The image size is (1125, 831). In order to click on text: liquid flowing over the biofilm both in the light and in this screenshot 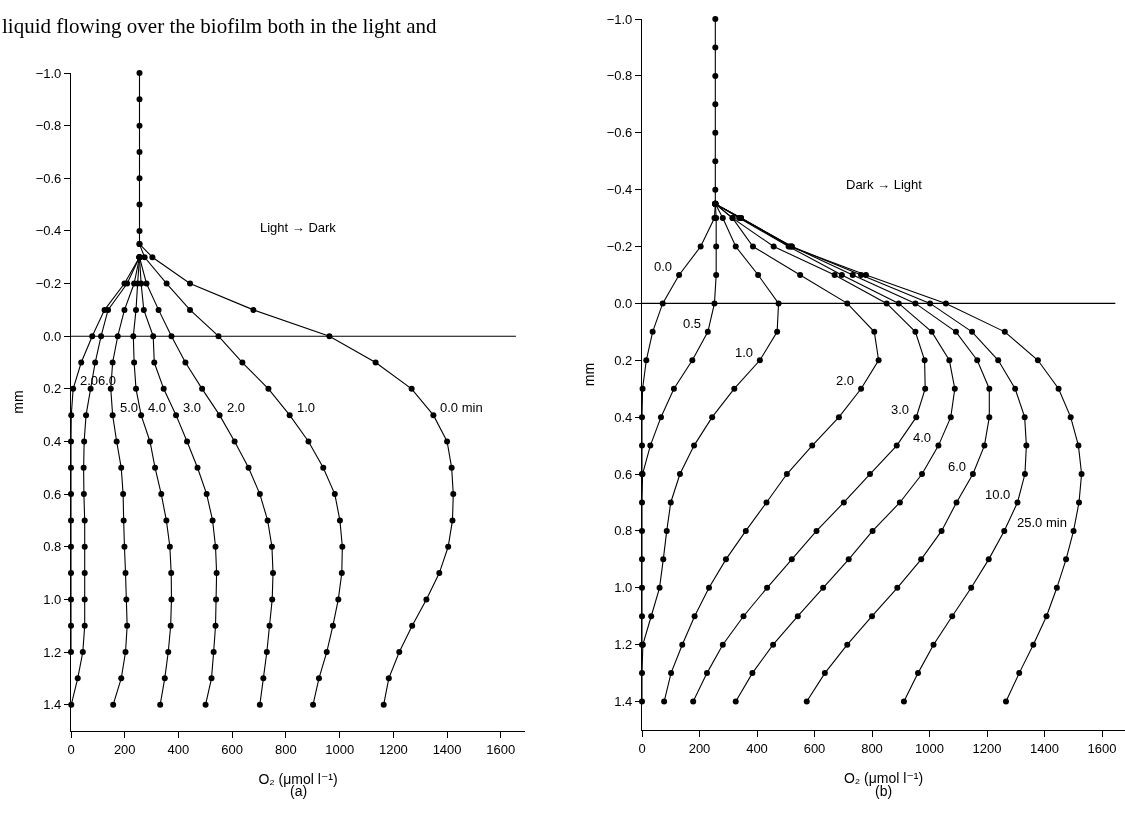, I will do `click(220, 26)`.